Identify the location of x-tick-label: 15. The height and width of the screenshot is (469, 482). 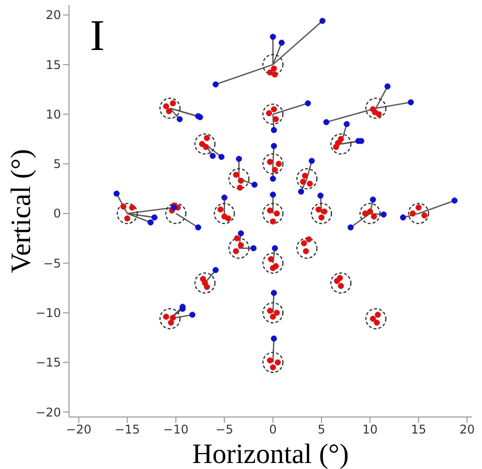
(418, 429).